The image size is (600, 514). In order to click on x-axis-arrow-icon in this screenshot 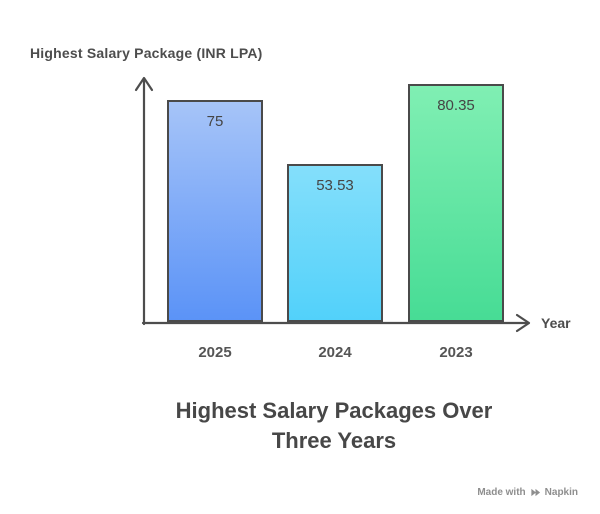, I will do `click(523, 323)`.